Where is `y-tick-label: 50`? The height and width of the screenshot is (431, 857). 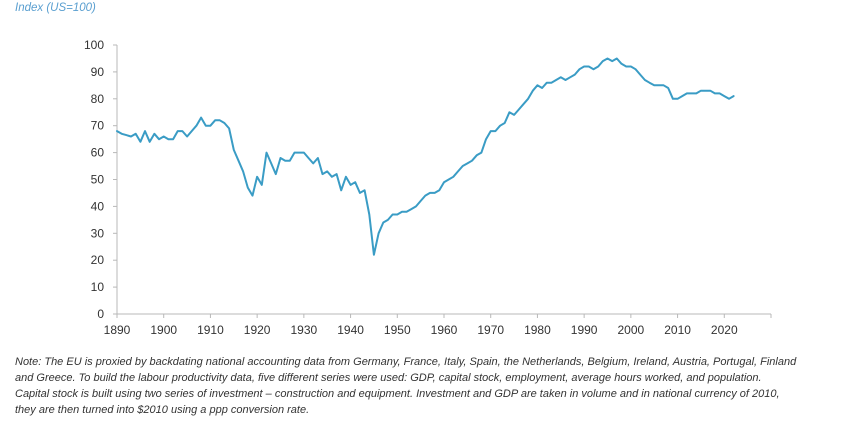 y-tick-label: 50 is located at coordinates (98, 180).